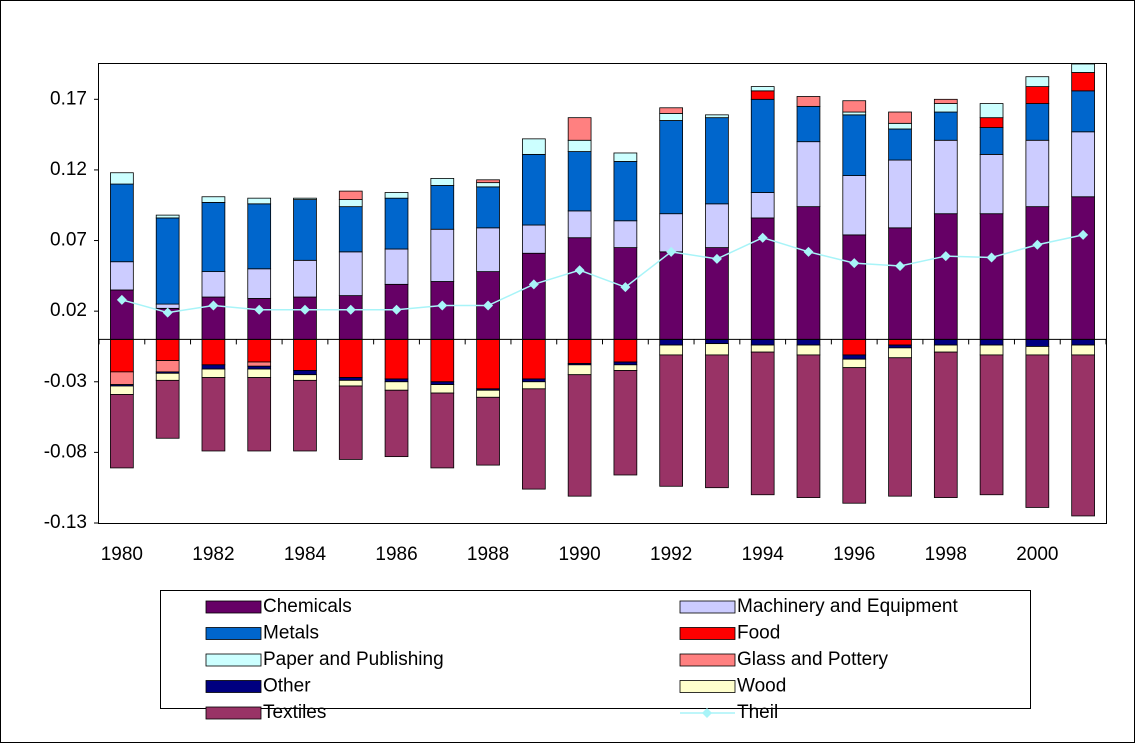  I want to click on y-tick-label: 0.12, so click(68, 169).